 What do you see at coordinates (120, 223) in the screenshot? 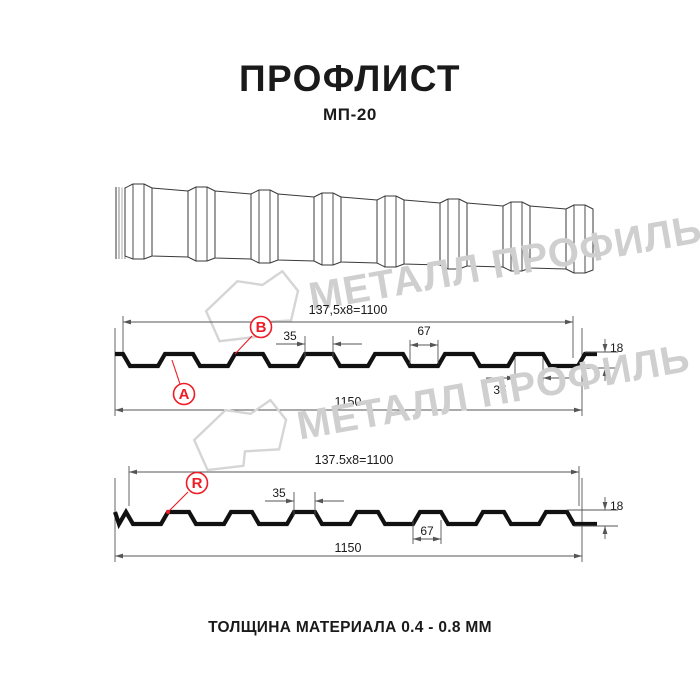
I see `sheet-edge-lines` at bounding box center [120, 223].